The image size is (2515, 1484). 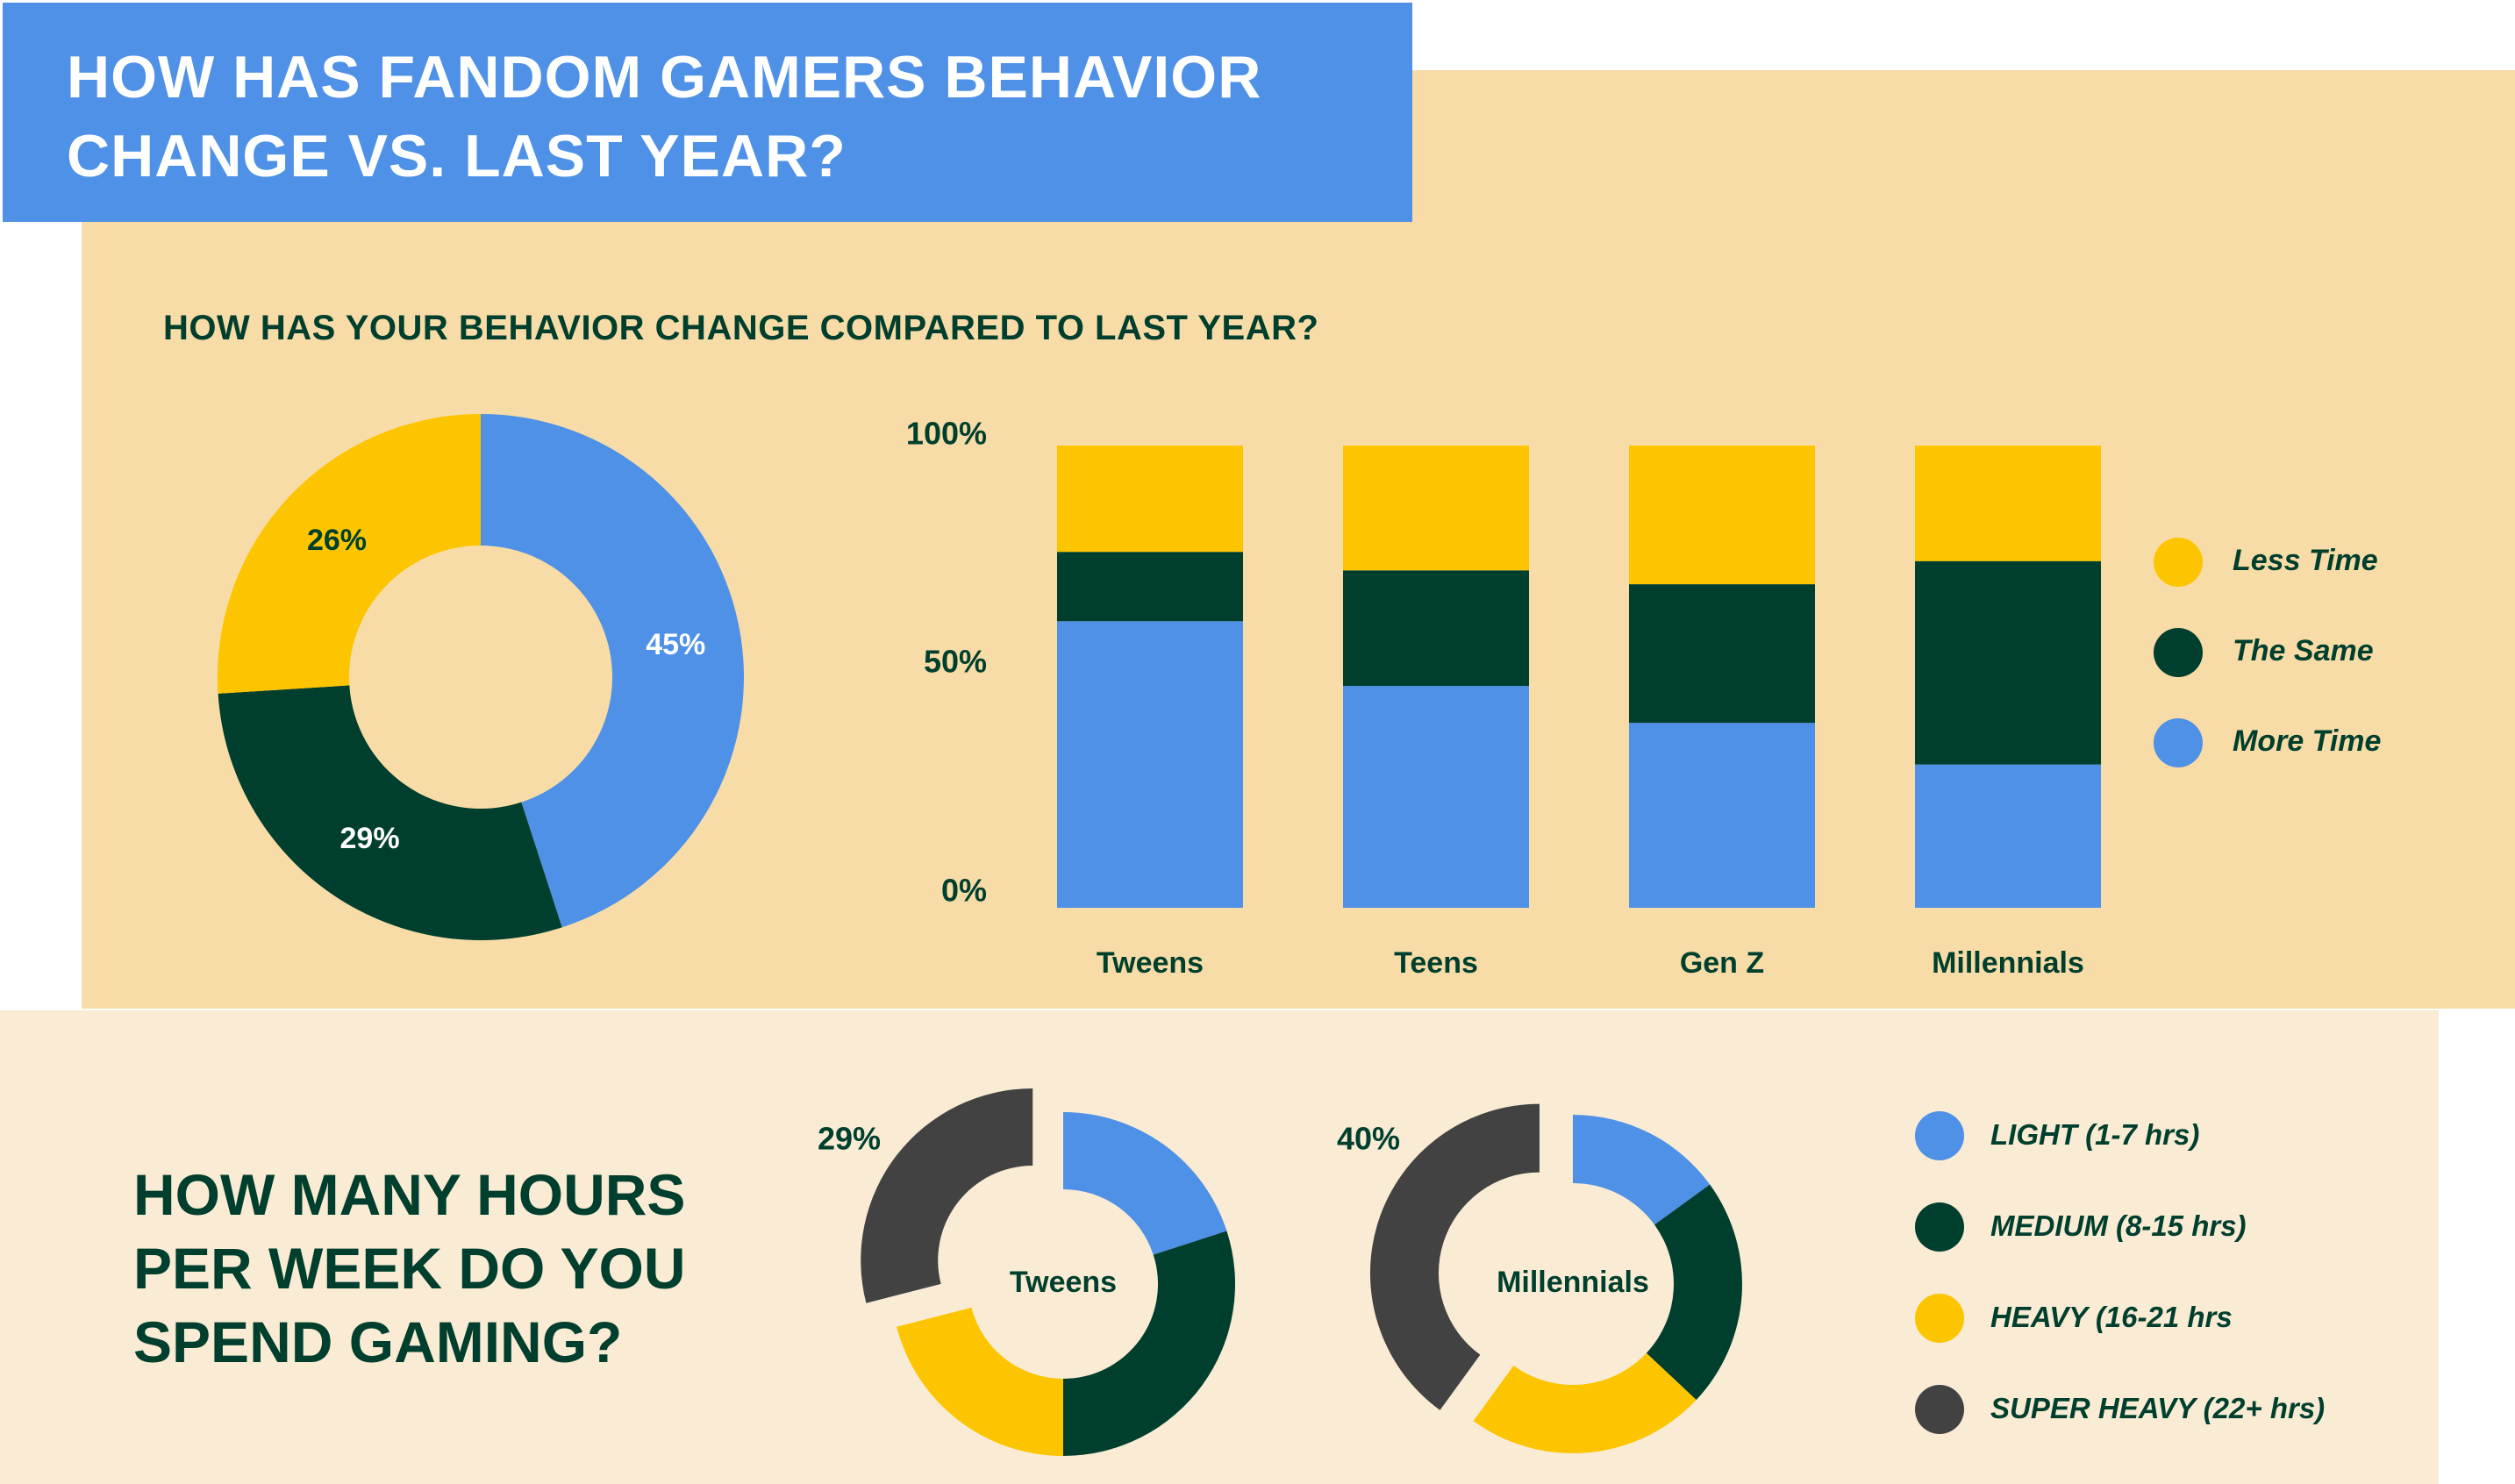 What do you see at coordinates (1436, 508) in the screenshot?
I see `bar-teens-less-time` at bounding box center [1436, 508].